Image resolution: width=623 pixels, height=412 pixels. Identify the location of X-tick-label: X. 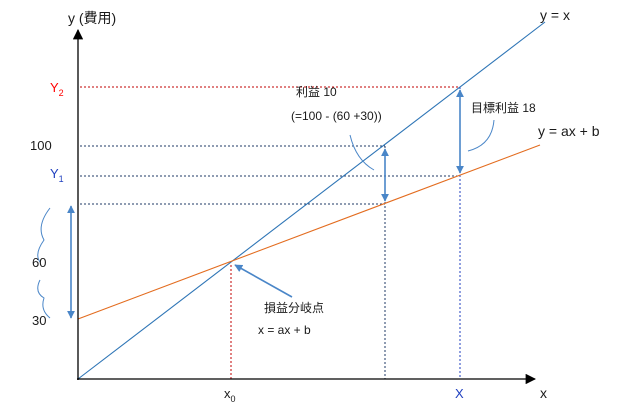
(459, 393).